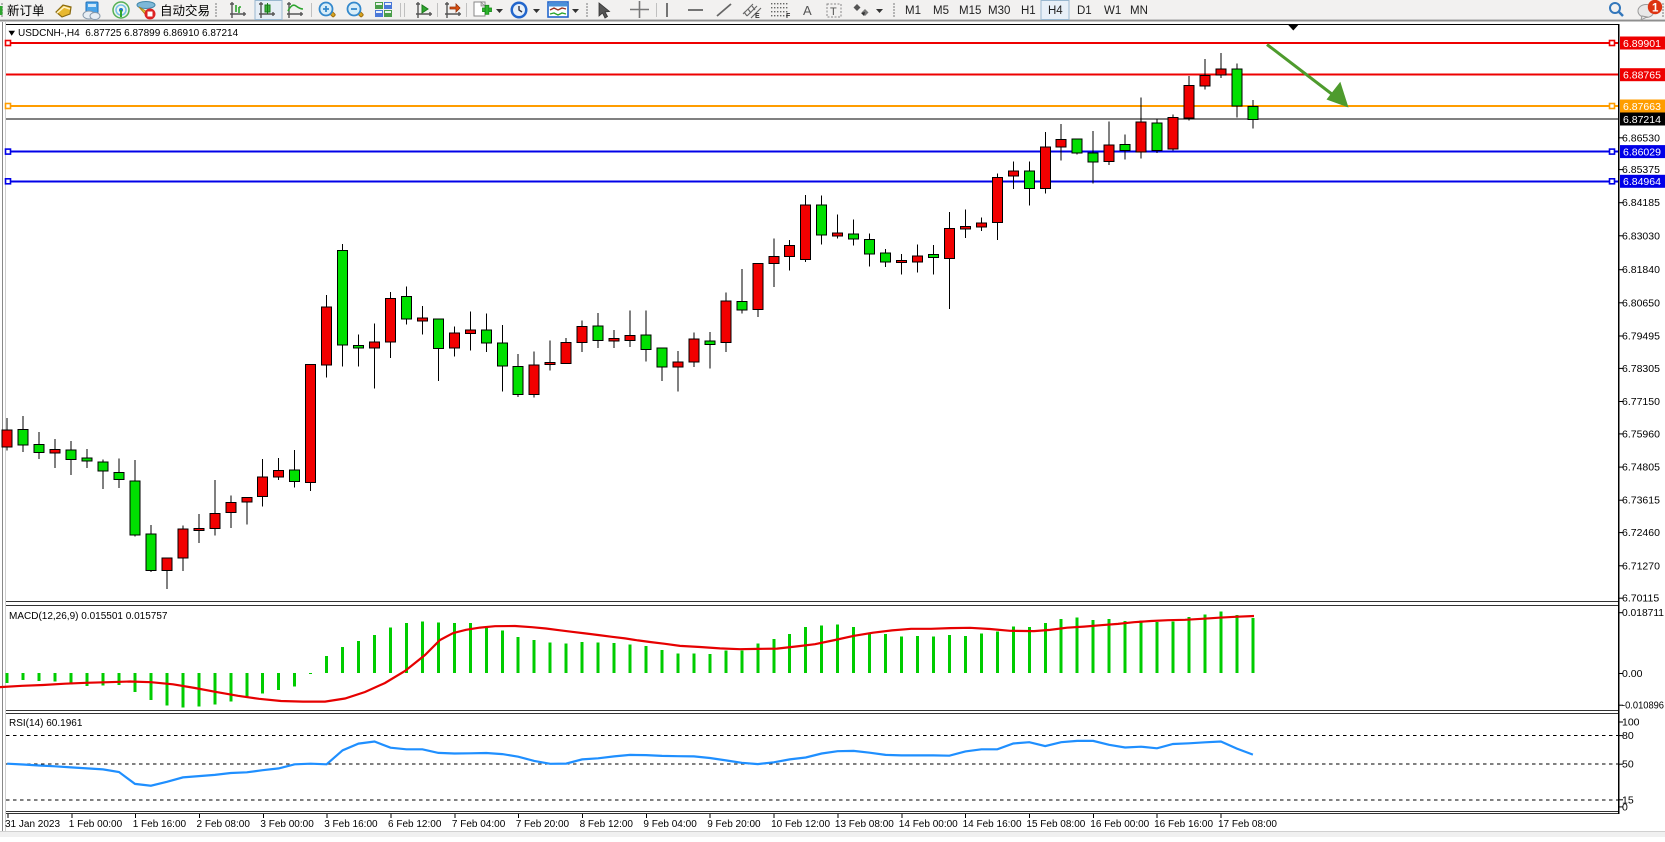 The width and height of the screenshot is (1665, 842). I want to click on svg-text: 7 Feb 20:00, so click(543, 824).